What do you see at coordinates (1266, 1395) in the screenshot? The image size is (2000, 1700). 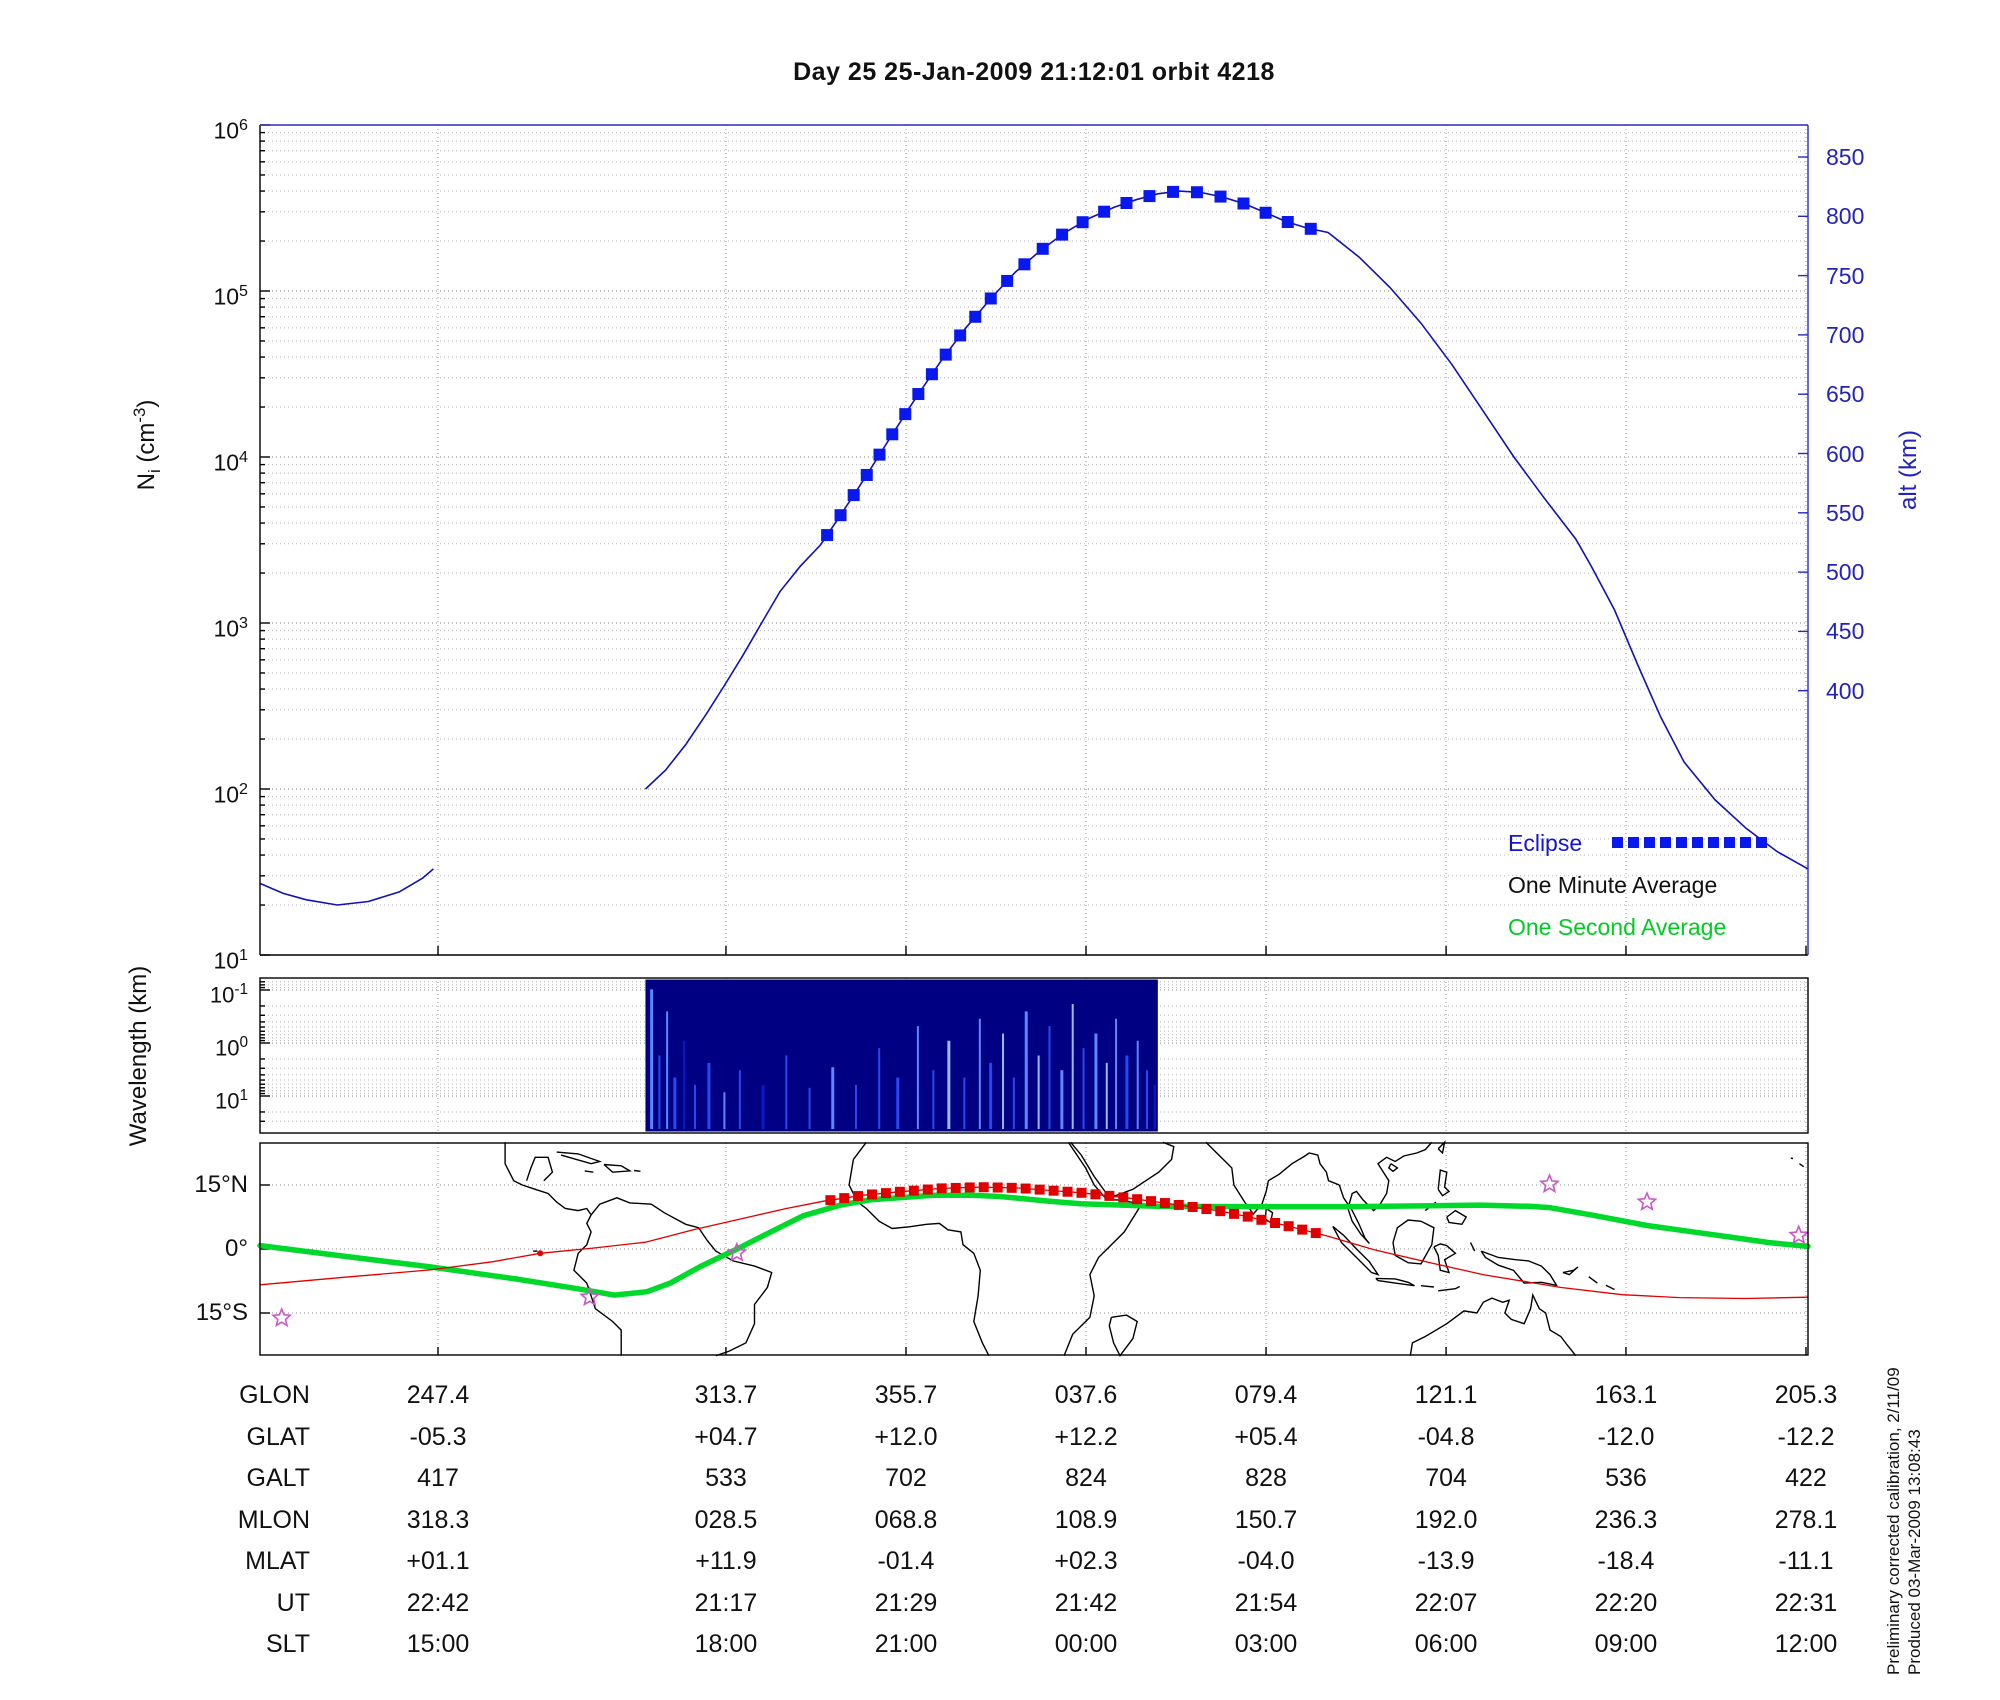 I see `table-cell-glon-4: 079.4` at bounding box center [1266, 1395].